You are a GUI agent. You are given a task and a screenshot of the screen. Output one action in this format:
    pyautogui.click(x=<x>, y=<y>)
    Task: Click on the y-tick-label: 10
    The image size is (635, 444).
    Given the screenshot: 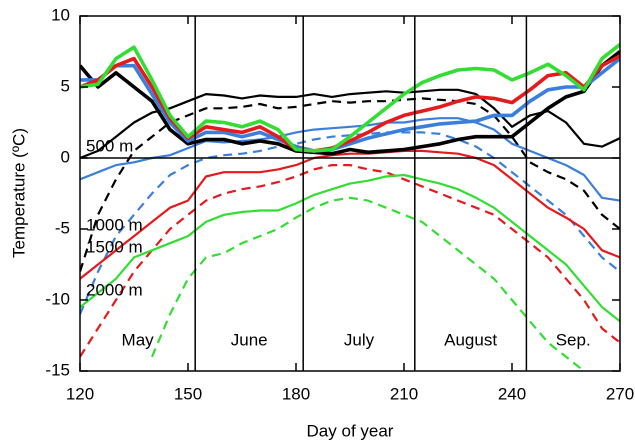 What is the action you would take?
    pyautogui.click(x=60, y=14)
    